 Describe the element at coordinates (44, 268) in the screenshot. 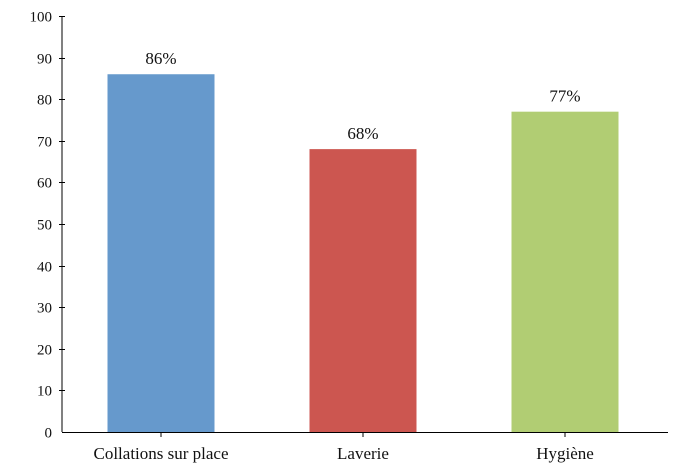

I see `y-tick-label: 40` at that location.